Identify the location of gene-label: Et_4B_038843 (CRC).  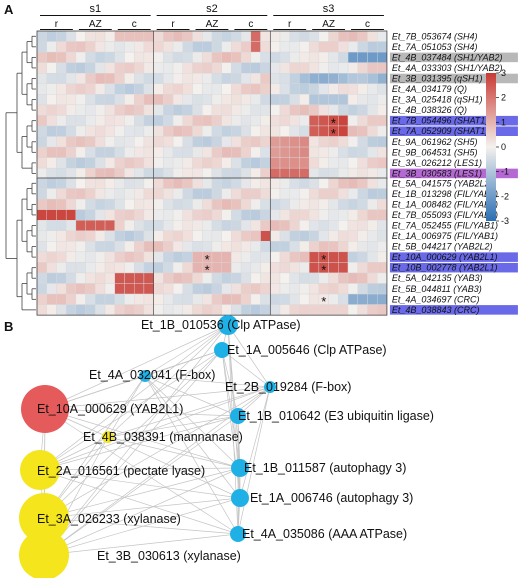
(436, 310).